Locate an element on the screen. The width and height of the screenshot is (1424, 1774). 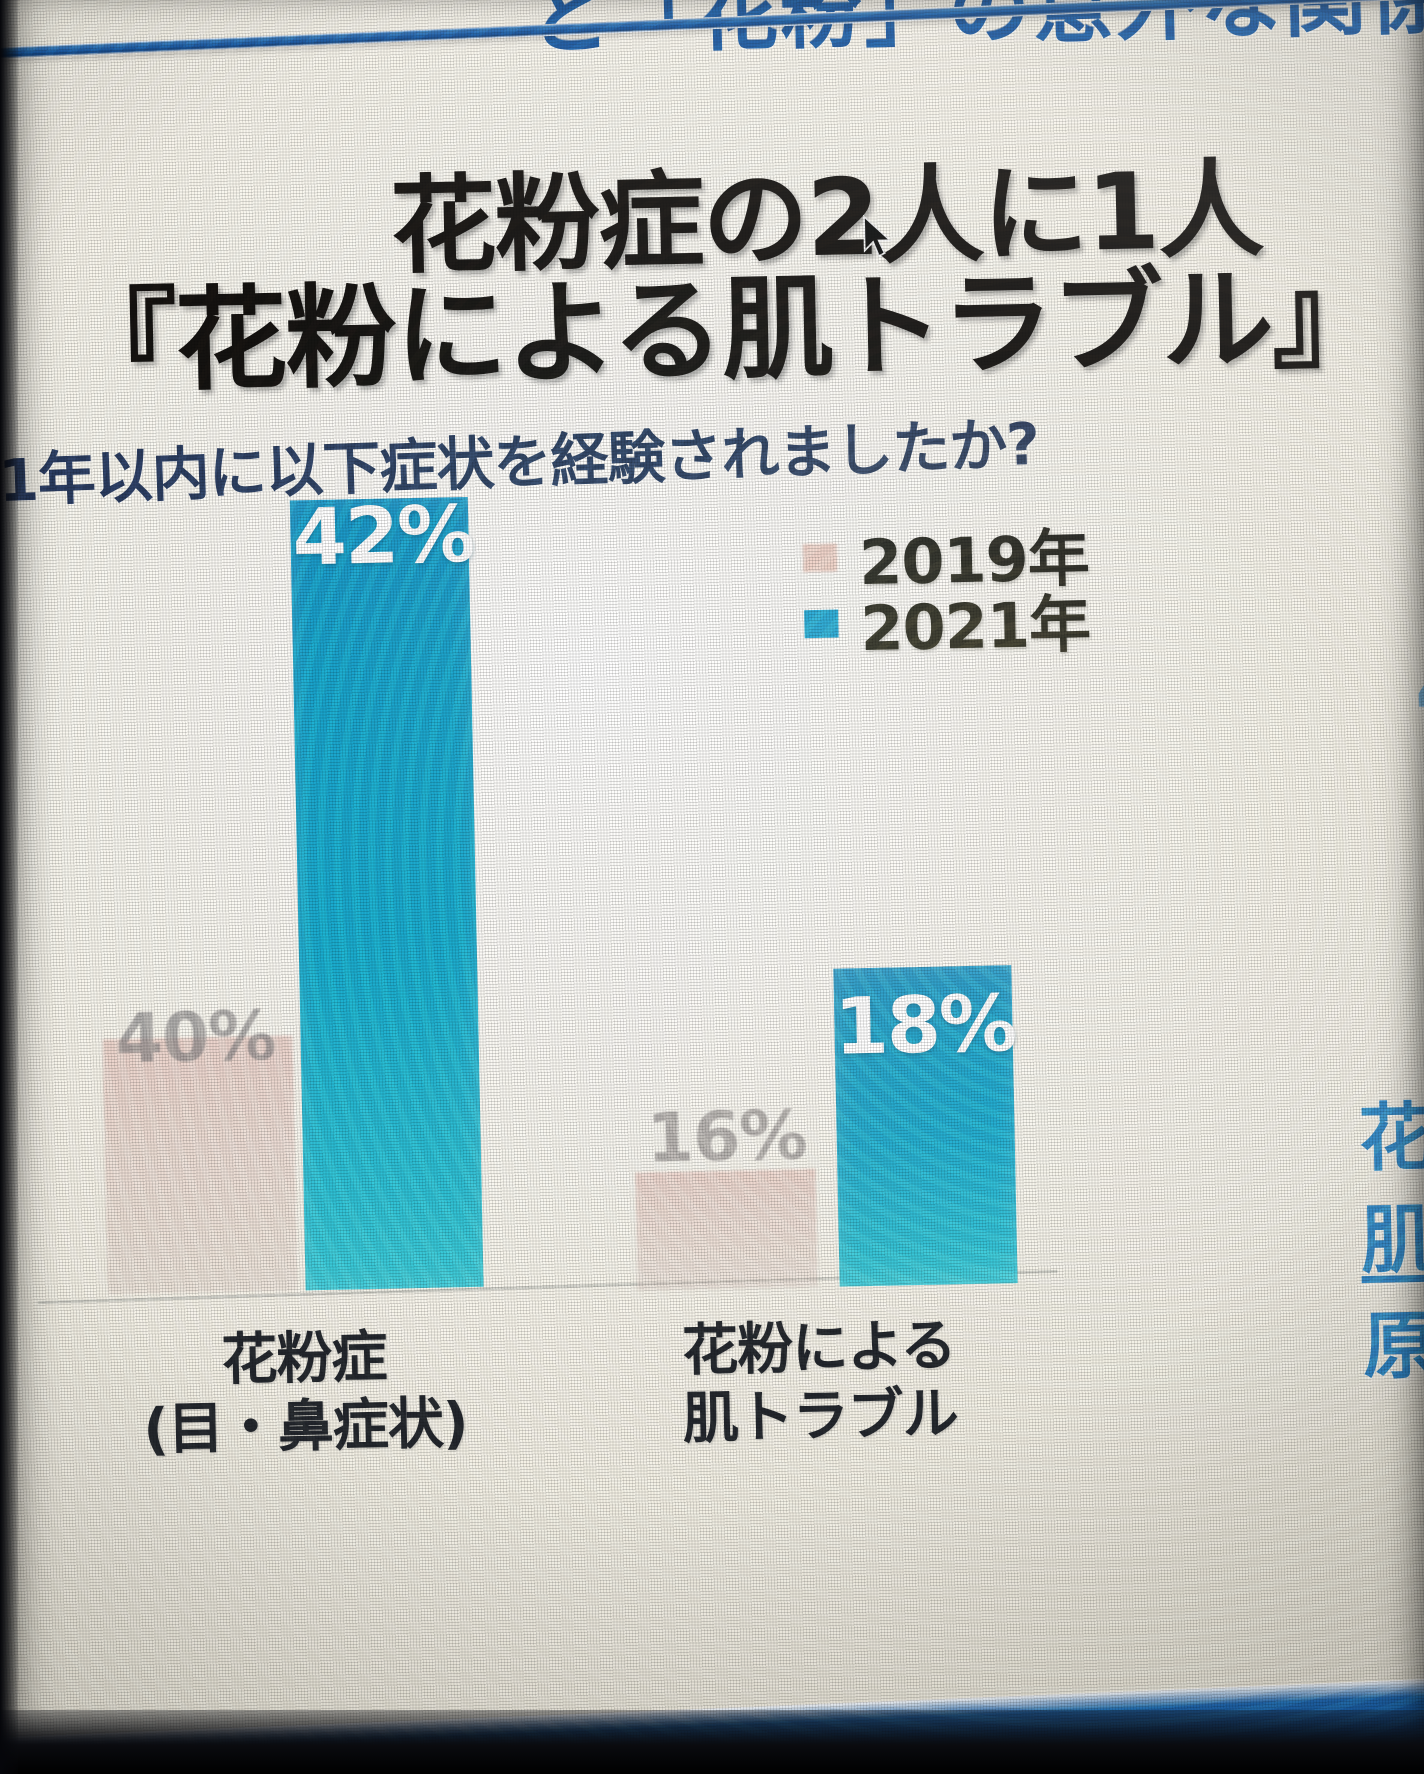
quote-mark-icon: “ is located at coordinates (1416, 713).